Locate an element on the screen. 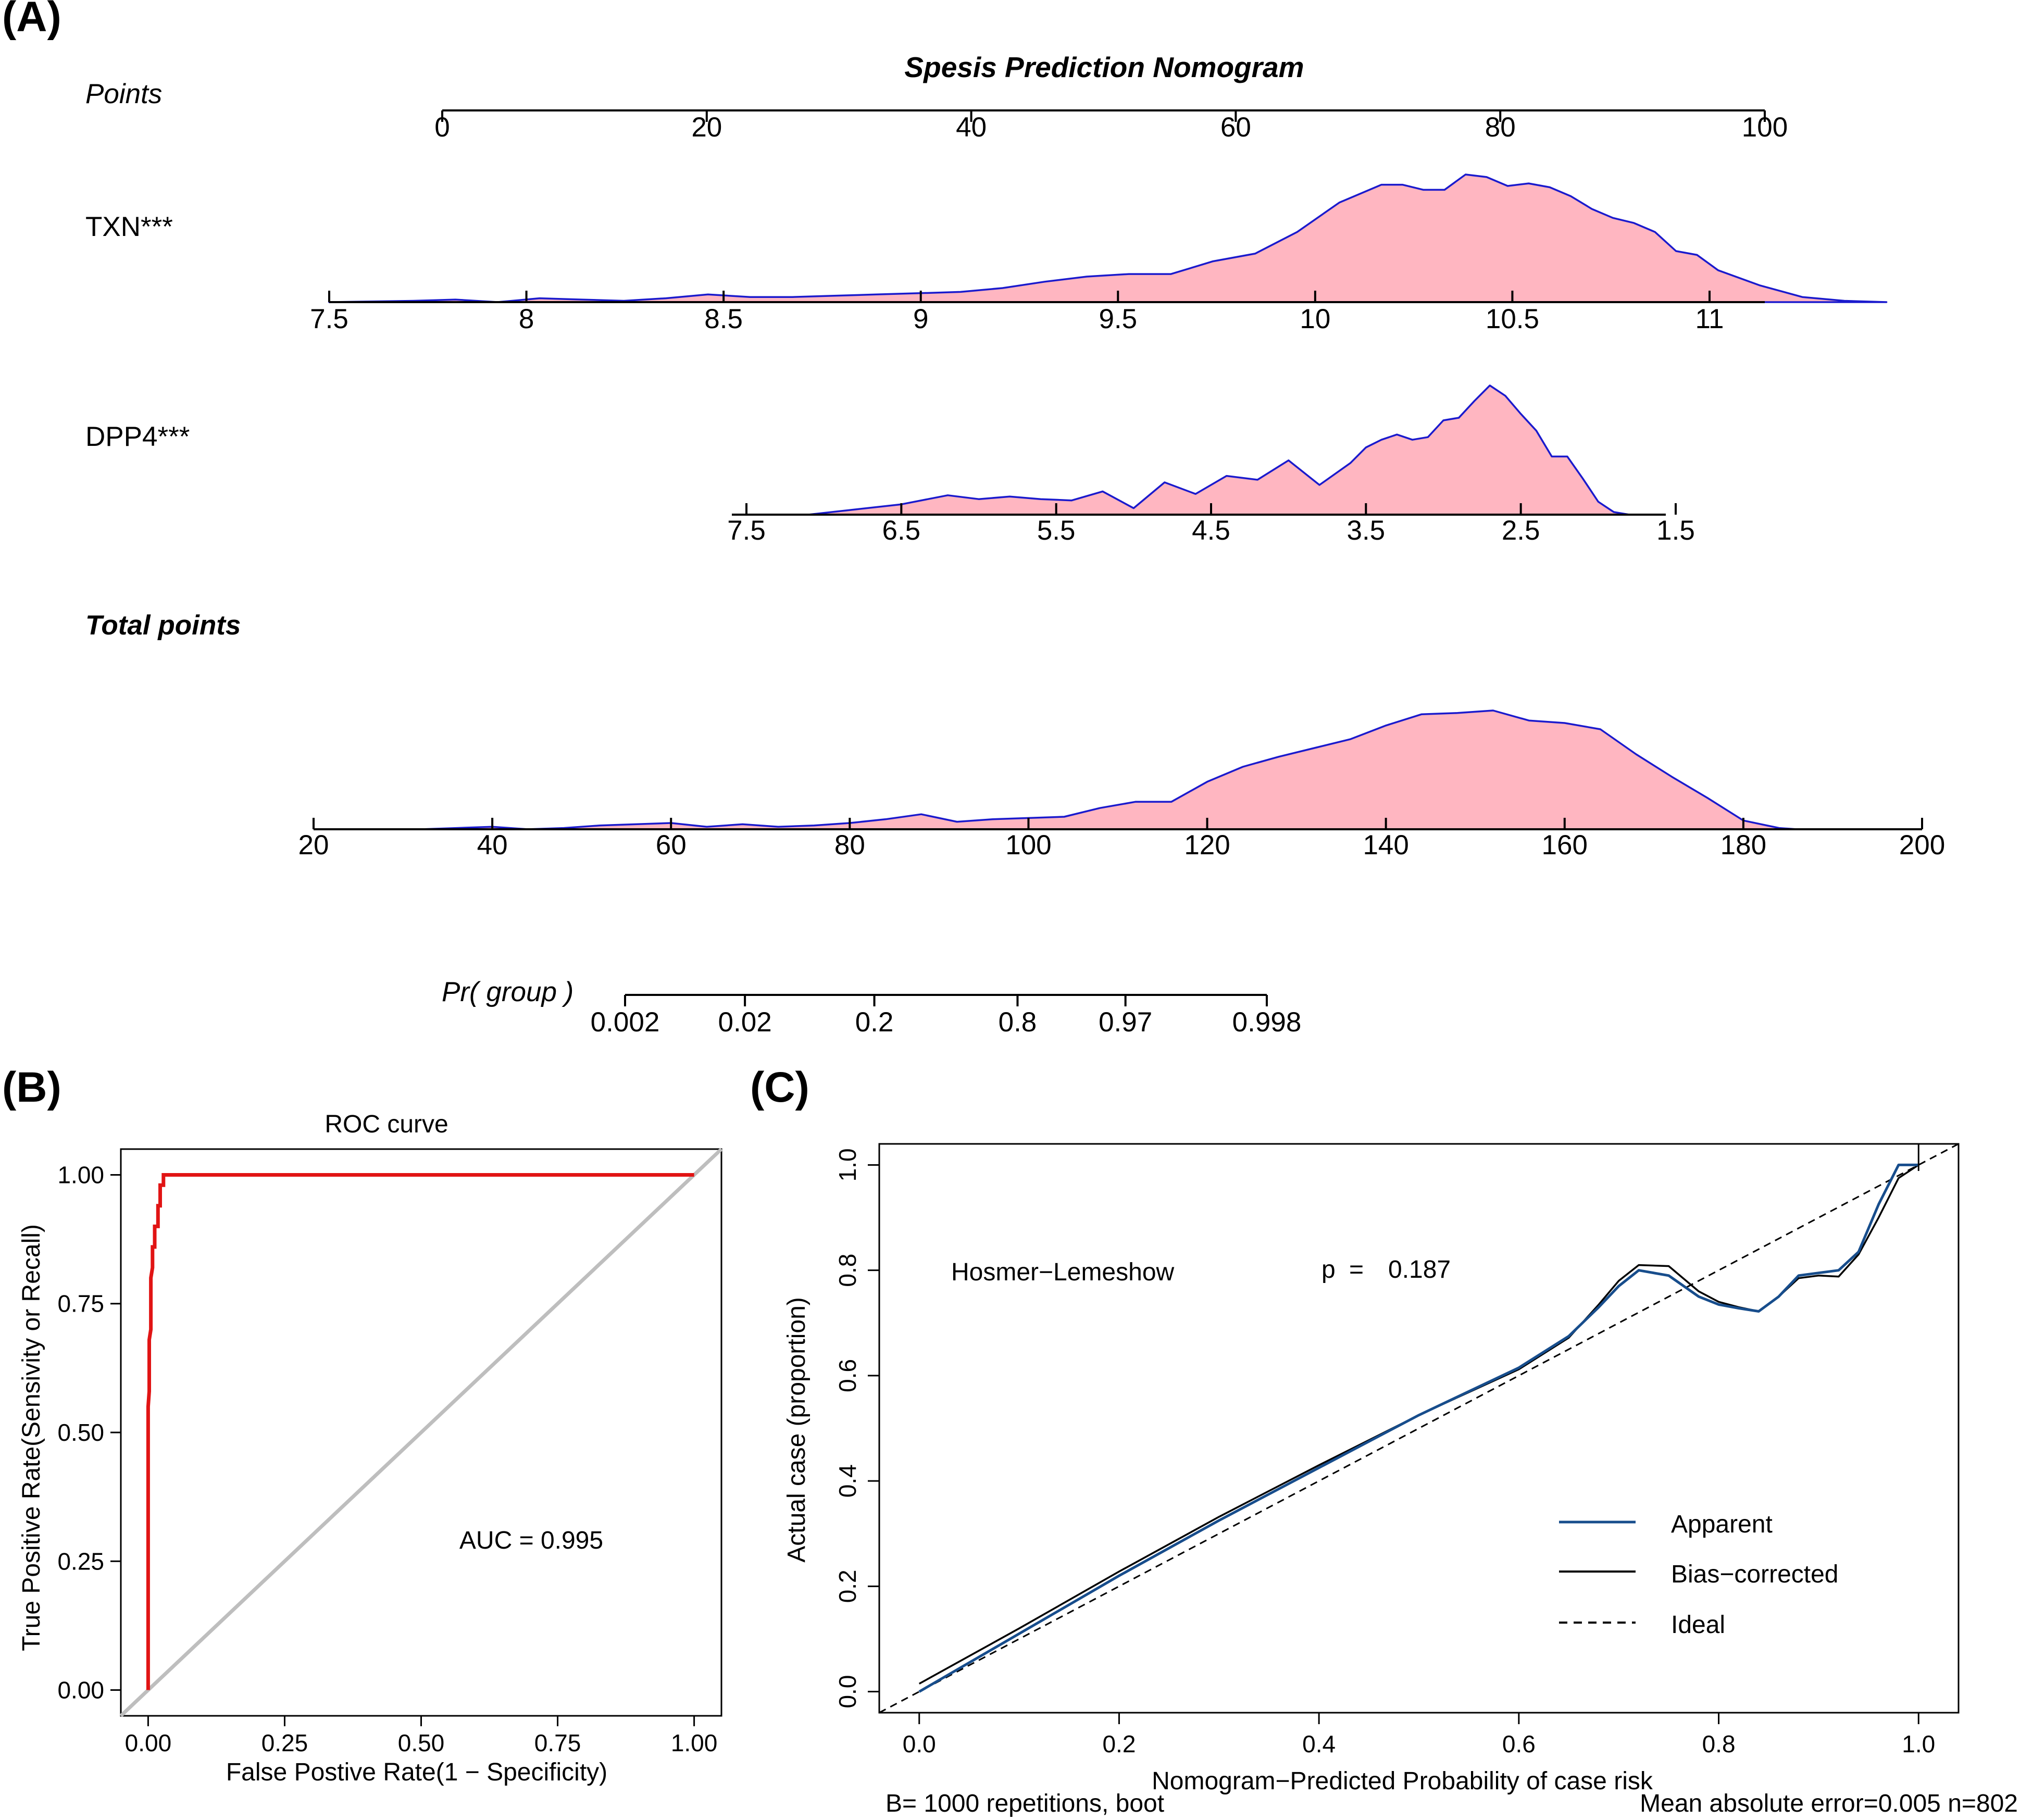 This screenshot has width=2020, height=1820. panel-c-label: (C) is located at coordinates (779, 1088).